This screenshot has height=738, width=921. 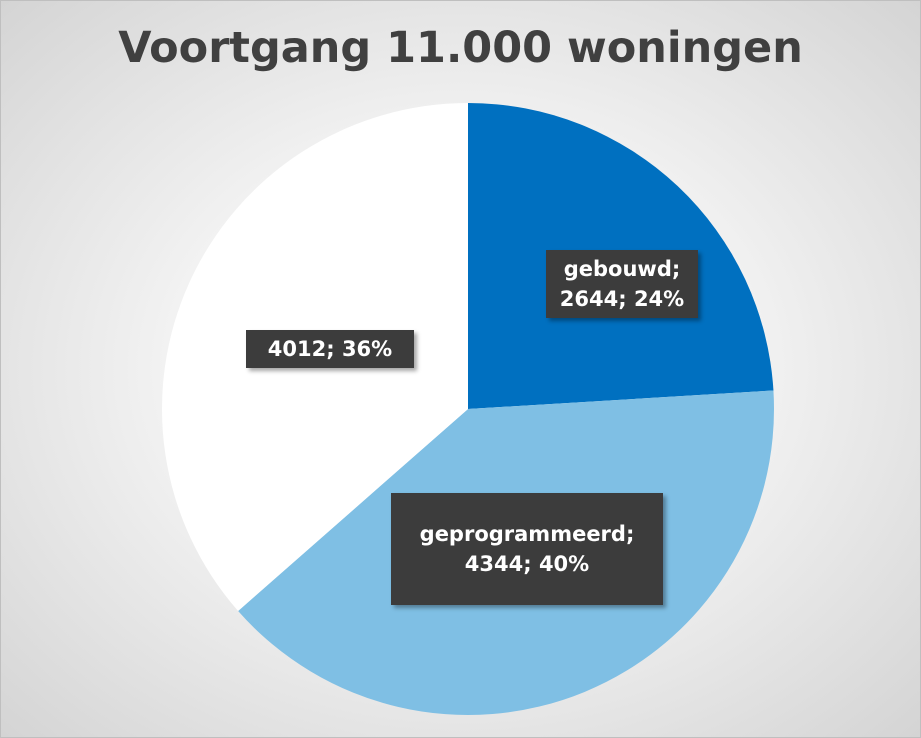 I want to click on data-label: gebouwd; 2644; 24%, so click(x=622, y=284).